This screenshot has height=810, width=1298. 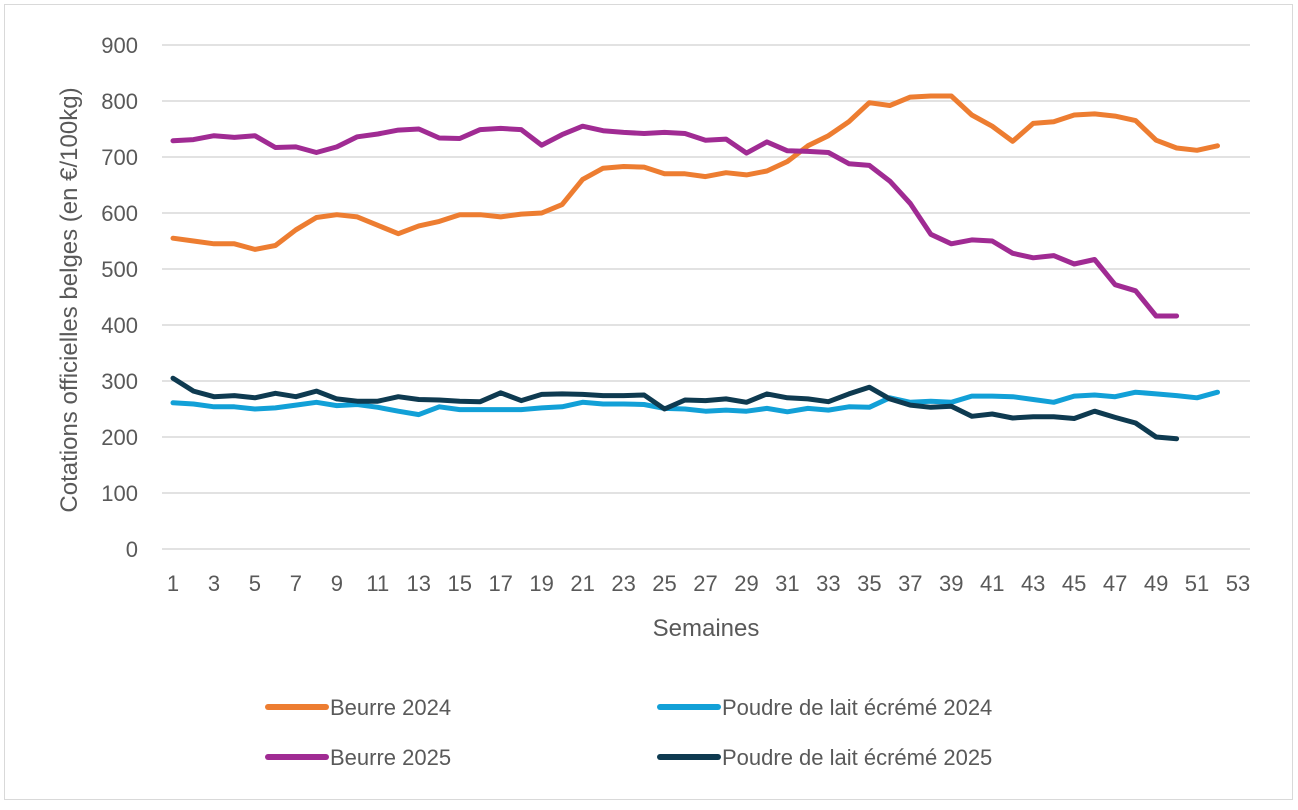 What do you see at coordinates (664, 583) in the screenshot?
I see `x-tick-label: 25` at bounding box center [664, 583].